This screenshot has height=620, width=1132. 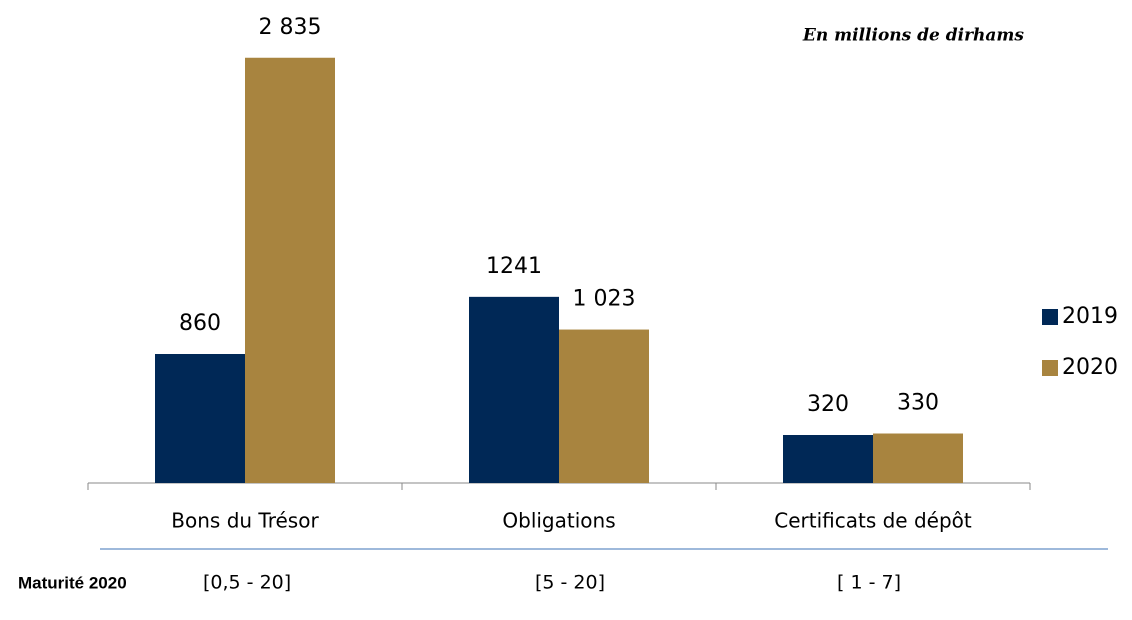 What do you see at coordinates (245, 521) in the screenshot?
I see `x-tick-label: Bons du Trésor` at bounding box center [245, 521].